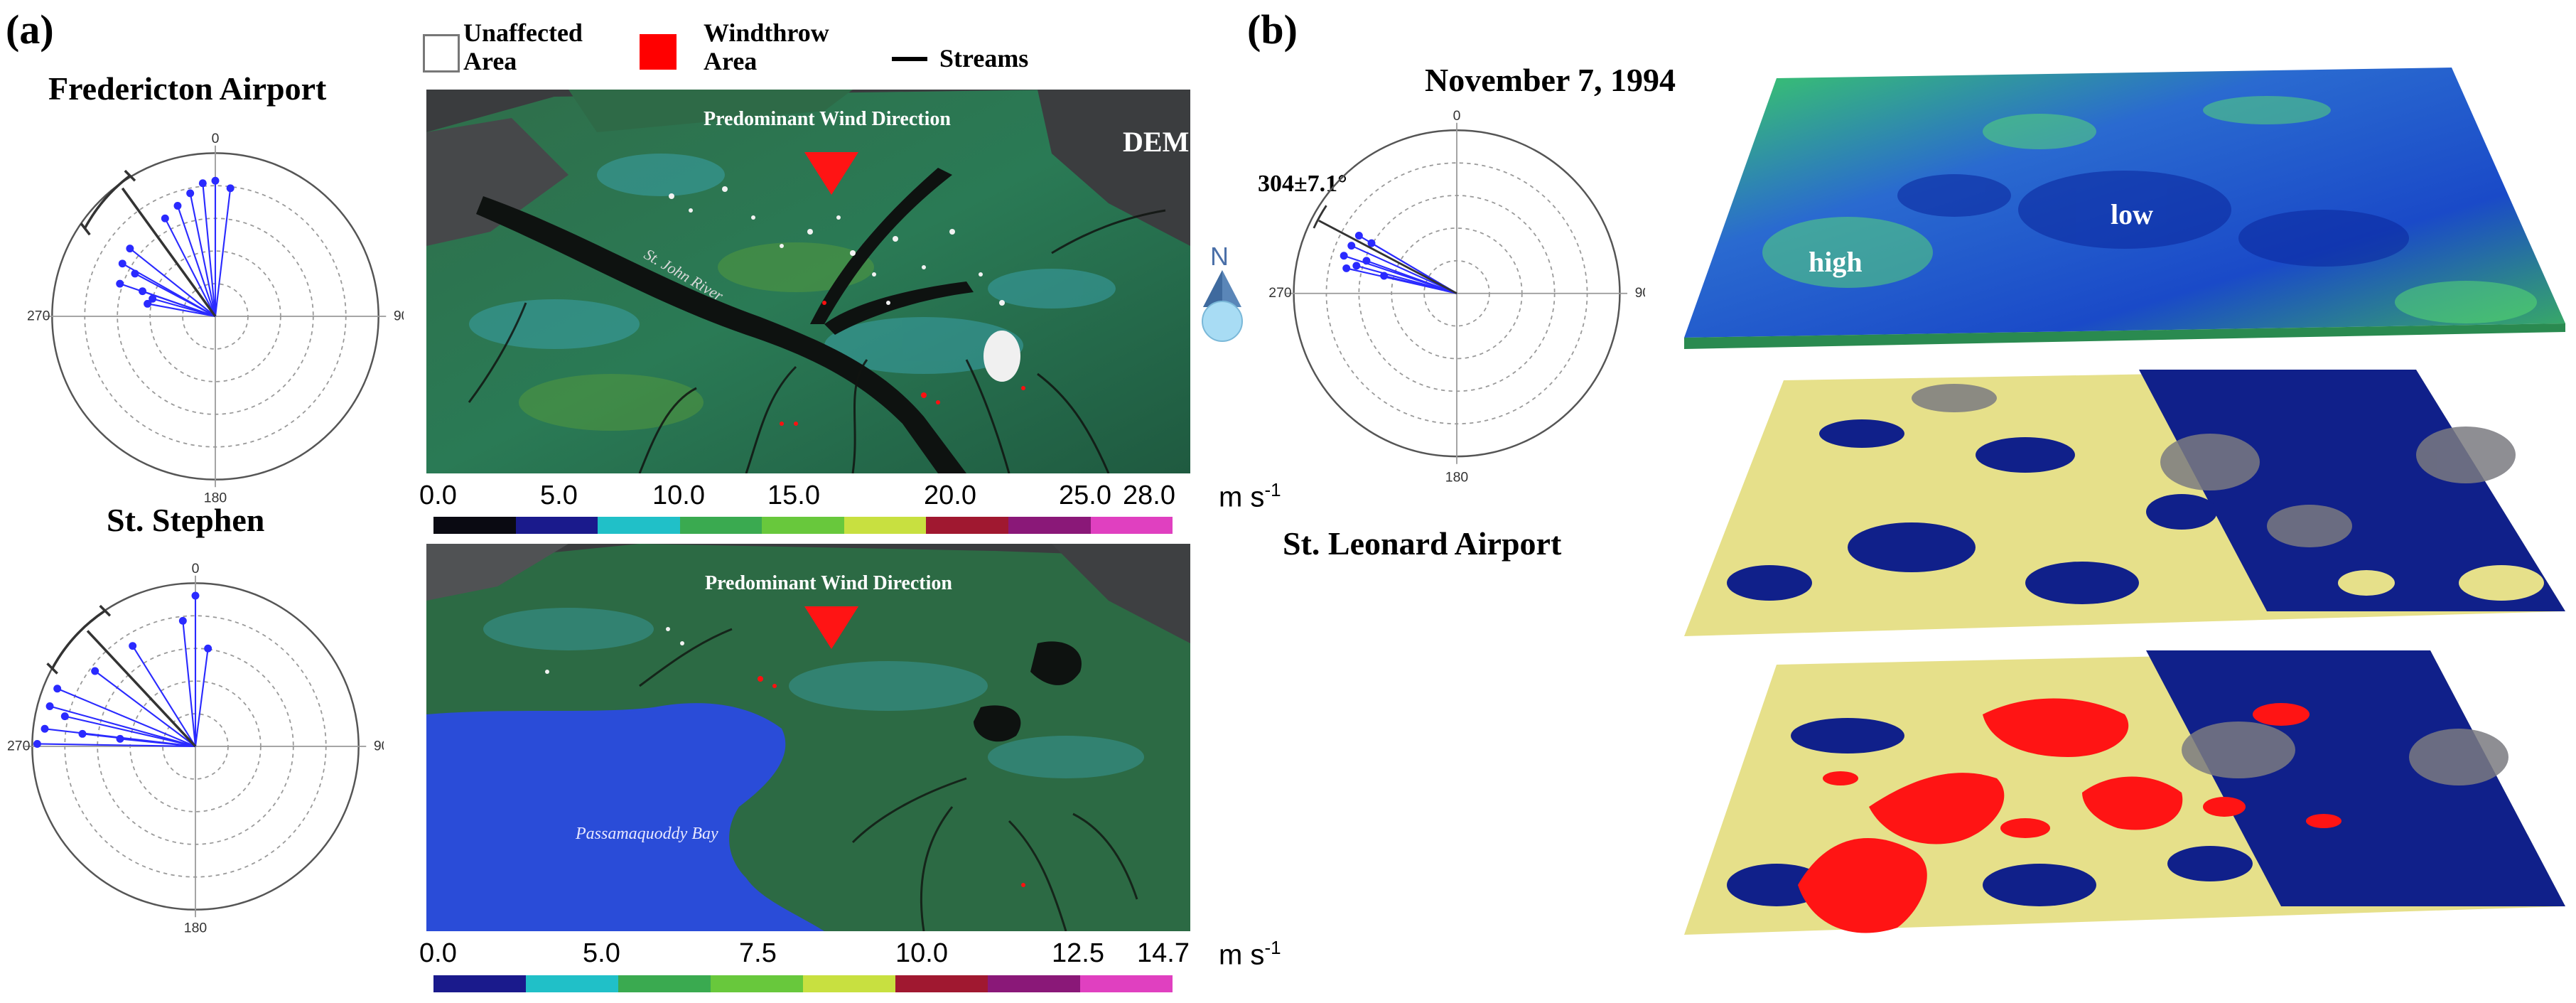 The width and height of the screenshot is (2576, 1003). I want to click on legend-unaffected-label: Unaffected Area, so click(523, 46).